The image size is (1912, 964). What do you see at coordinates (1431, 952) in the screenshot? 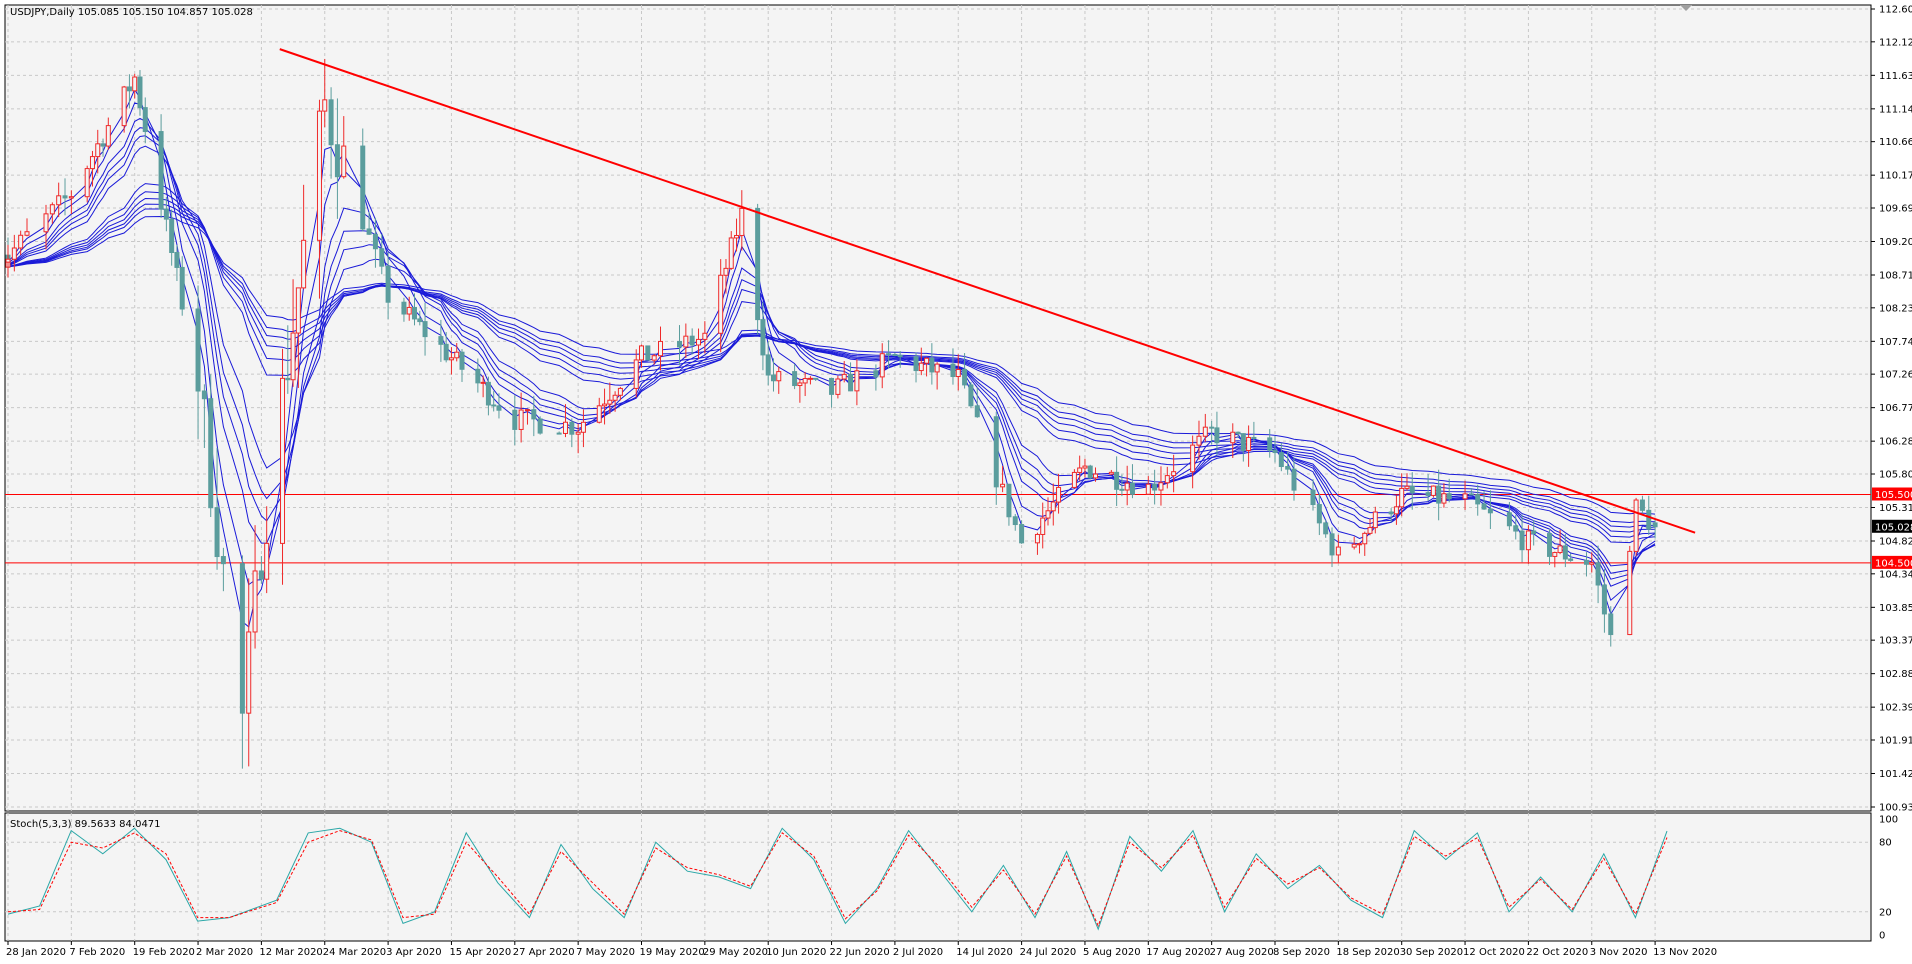
I see `date-label: 30 Sep 2020` at bounding box center [1431, 952].